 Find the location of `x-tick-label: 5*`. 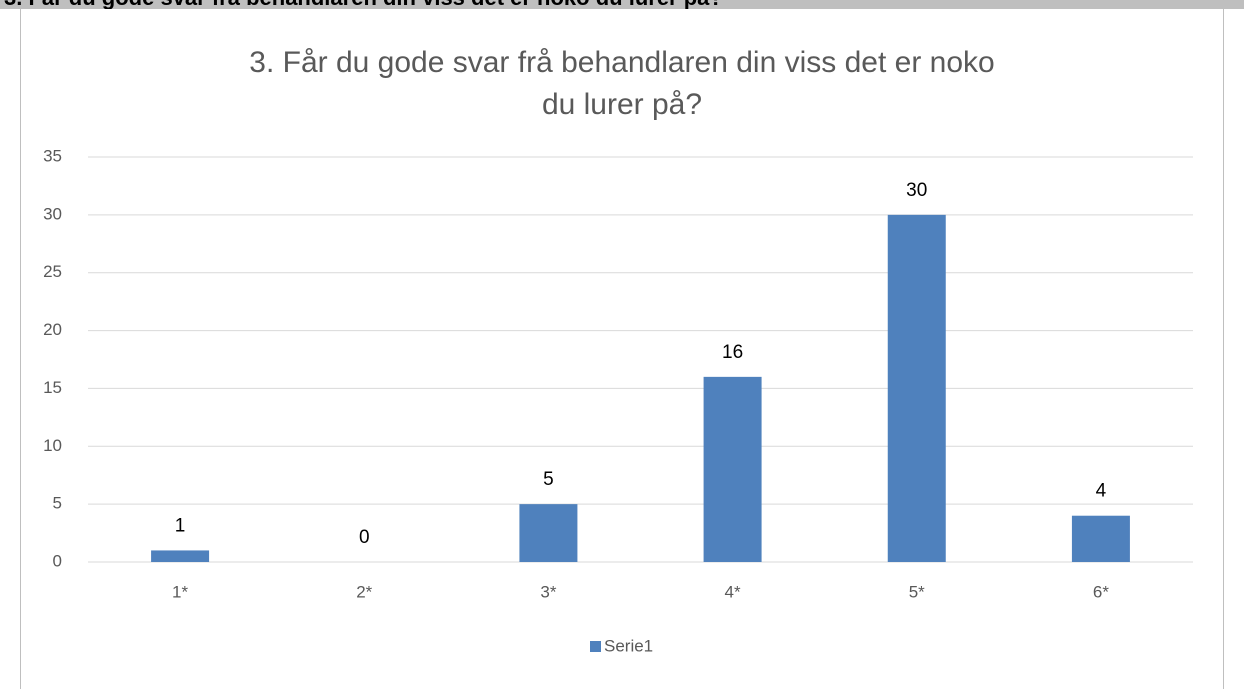

x-tick-label: 5* is located at coordinates (917, 591).